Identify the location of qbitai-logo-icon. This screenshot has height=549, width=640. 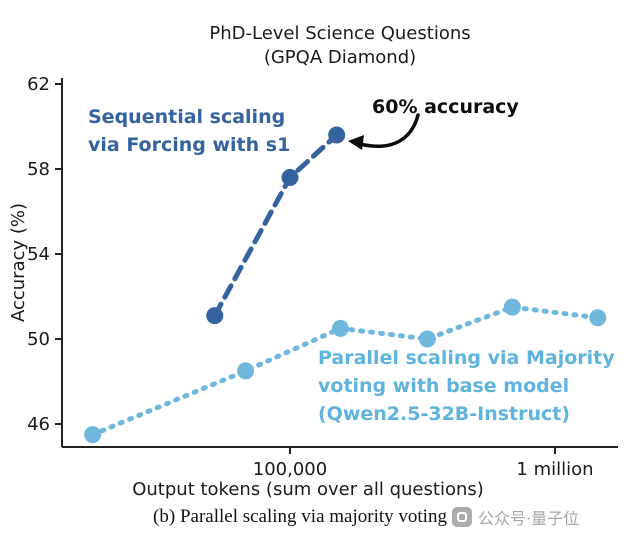
(462, 517).